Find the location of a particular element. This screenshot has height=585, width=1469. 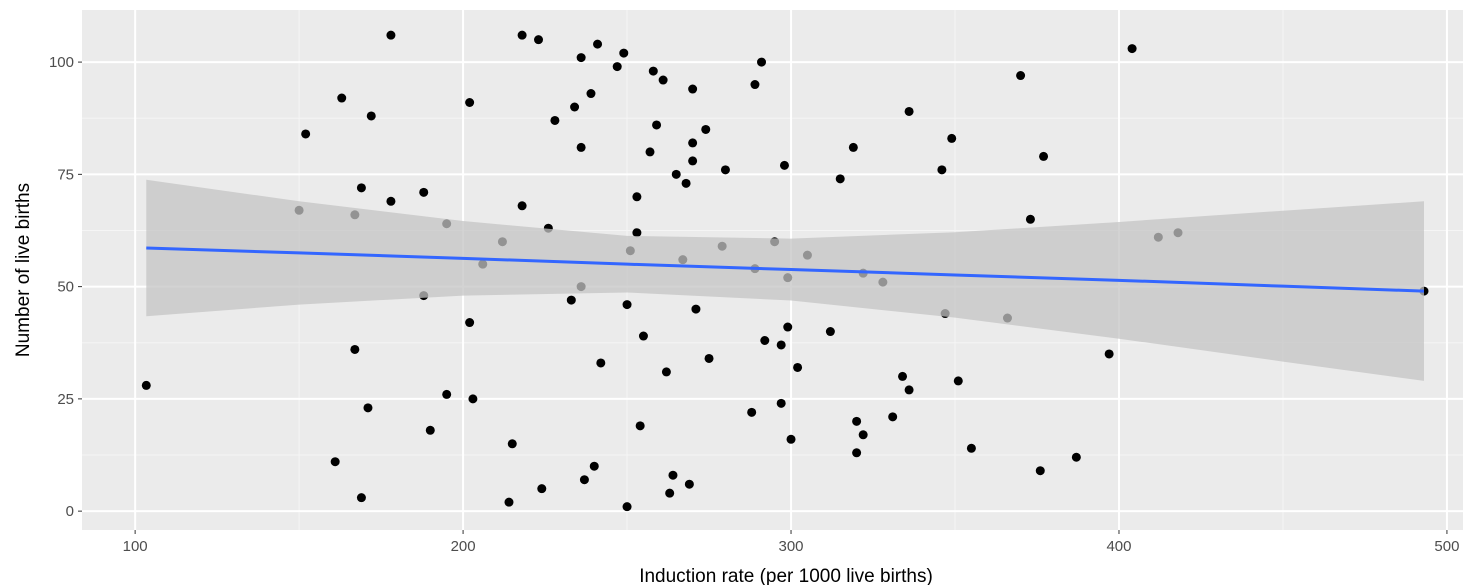

x-tick-label: 400 is located at coordinates (1118, 546).